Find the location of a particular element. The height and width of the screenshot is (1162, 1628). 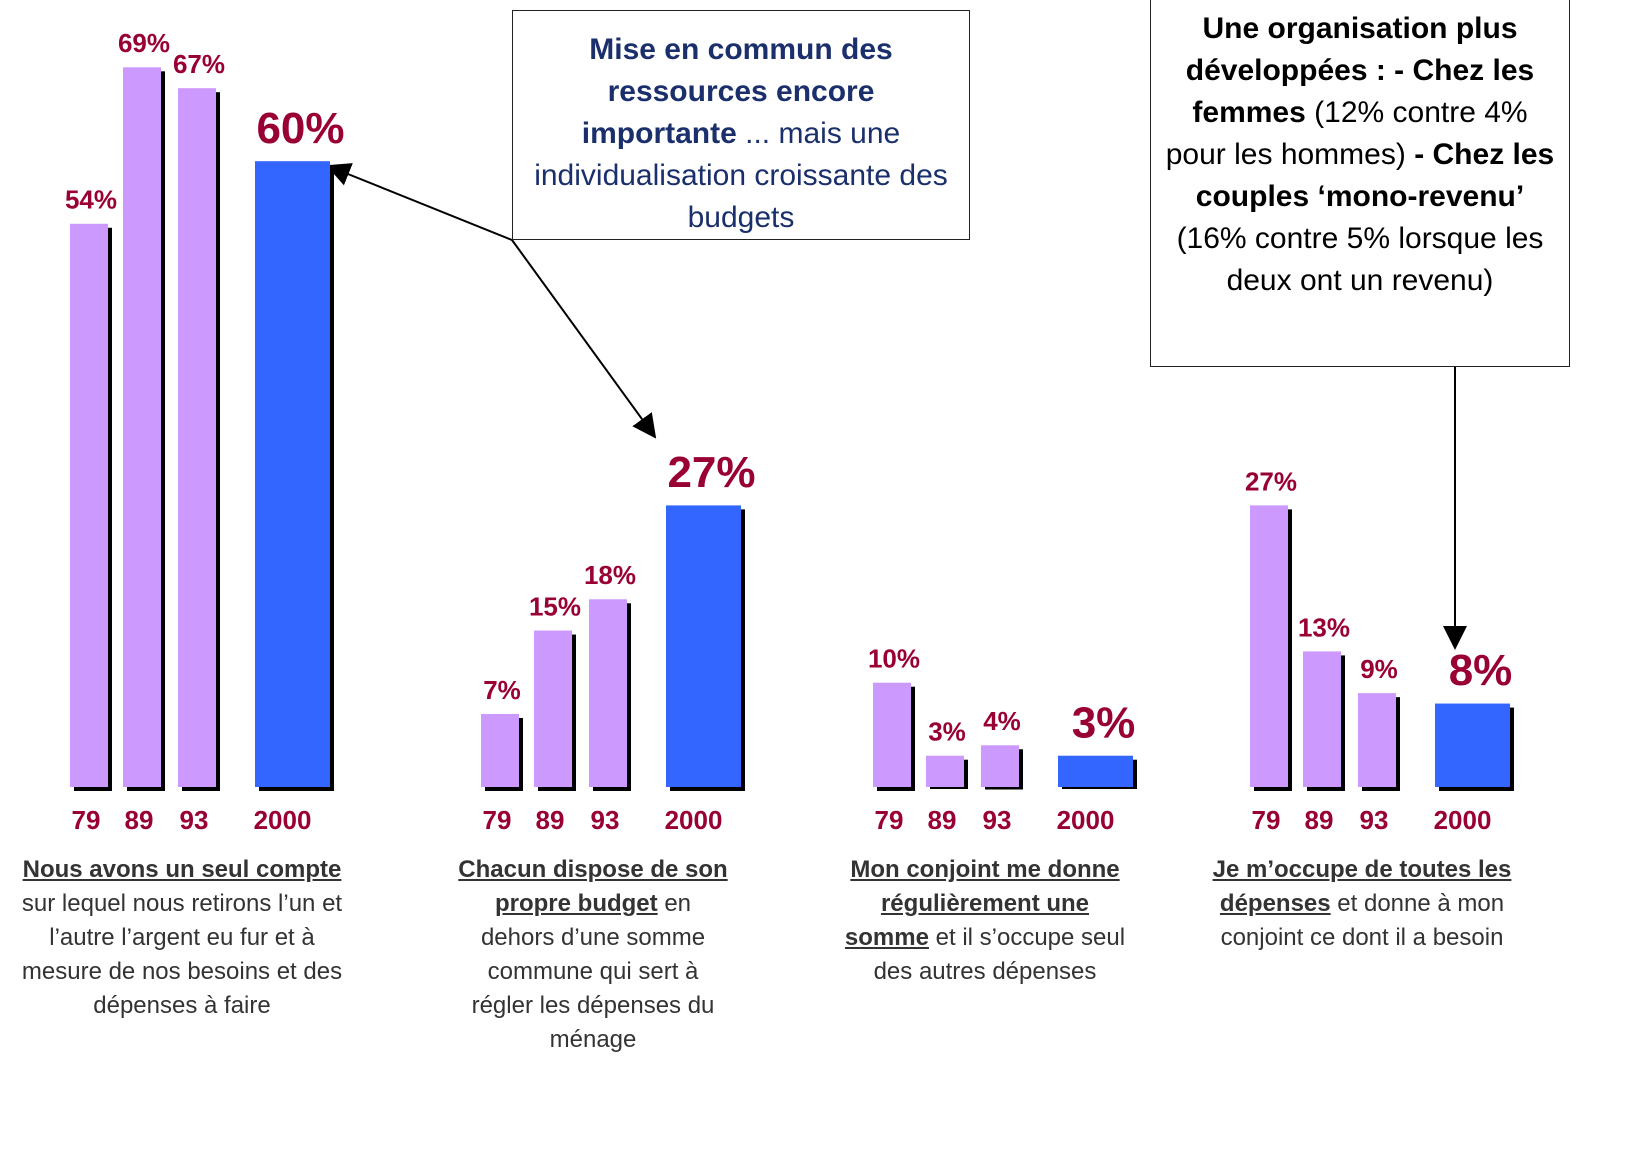

text: et il s’occupe seul des autres dépenses is located at coordinates (999, 954).